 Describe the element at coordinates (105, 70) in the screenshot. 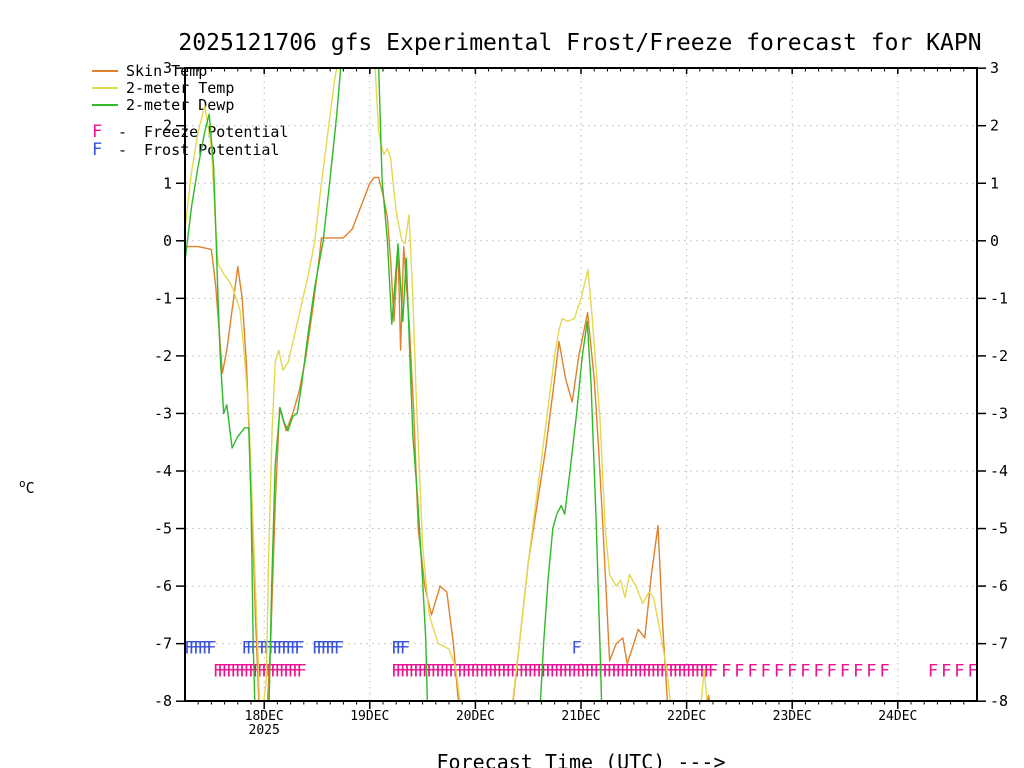

I see `legend-swatch-skin-temp` at that location.